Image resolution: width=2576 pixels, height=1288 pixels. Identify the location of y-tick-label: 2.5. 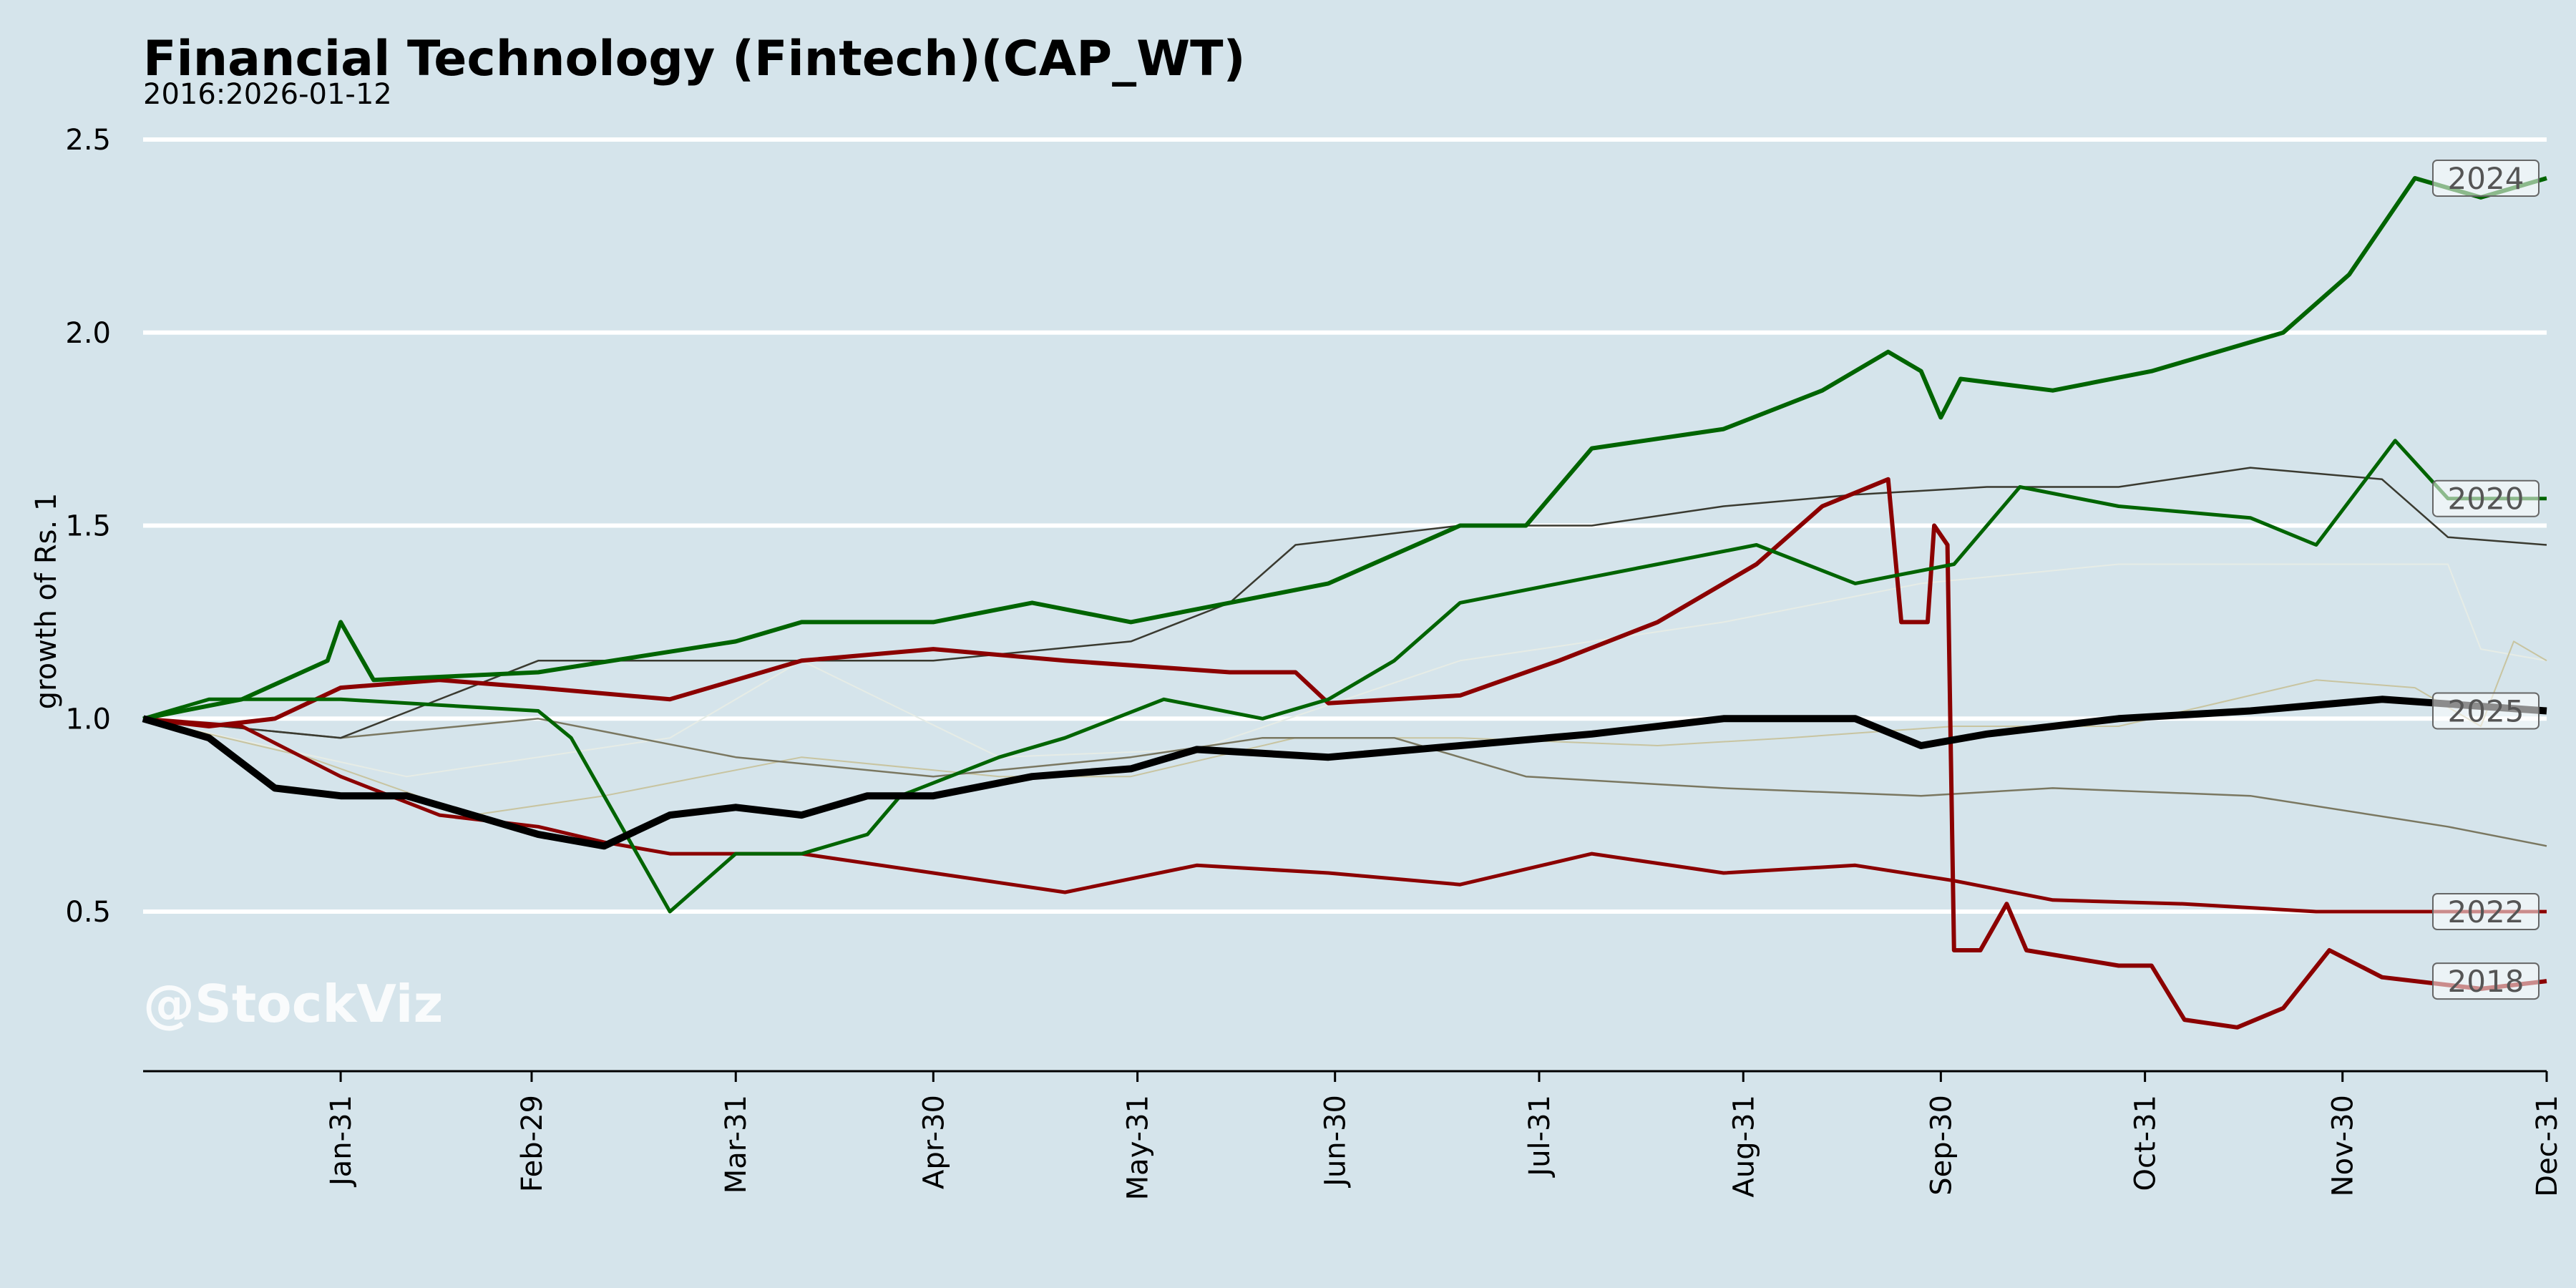
(88, 140).